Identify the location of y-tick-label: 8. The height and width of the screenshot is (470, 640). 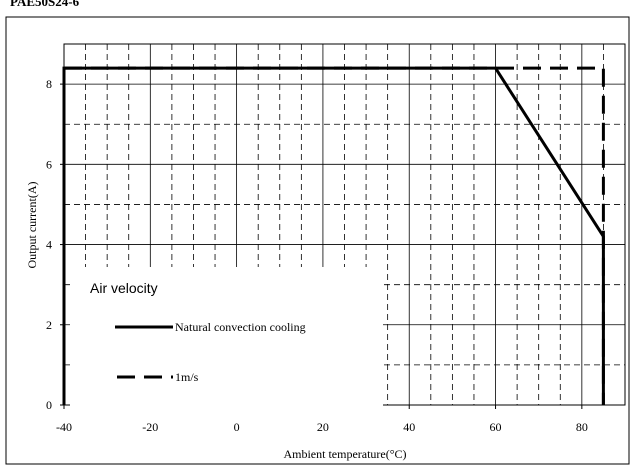
(49, 84).